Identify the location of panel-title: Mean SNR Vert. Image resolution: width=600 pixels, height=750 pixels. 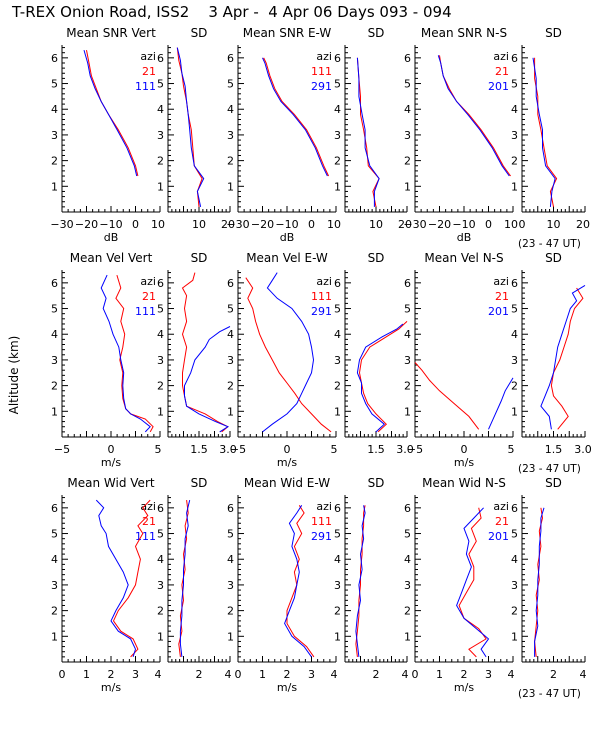
(111, 33).